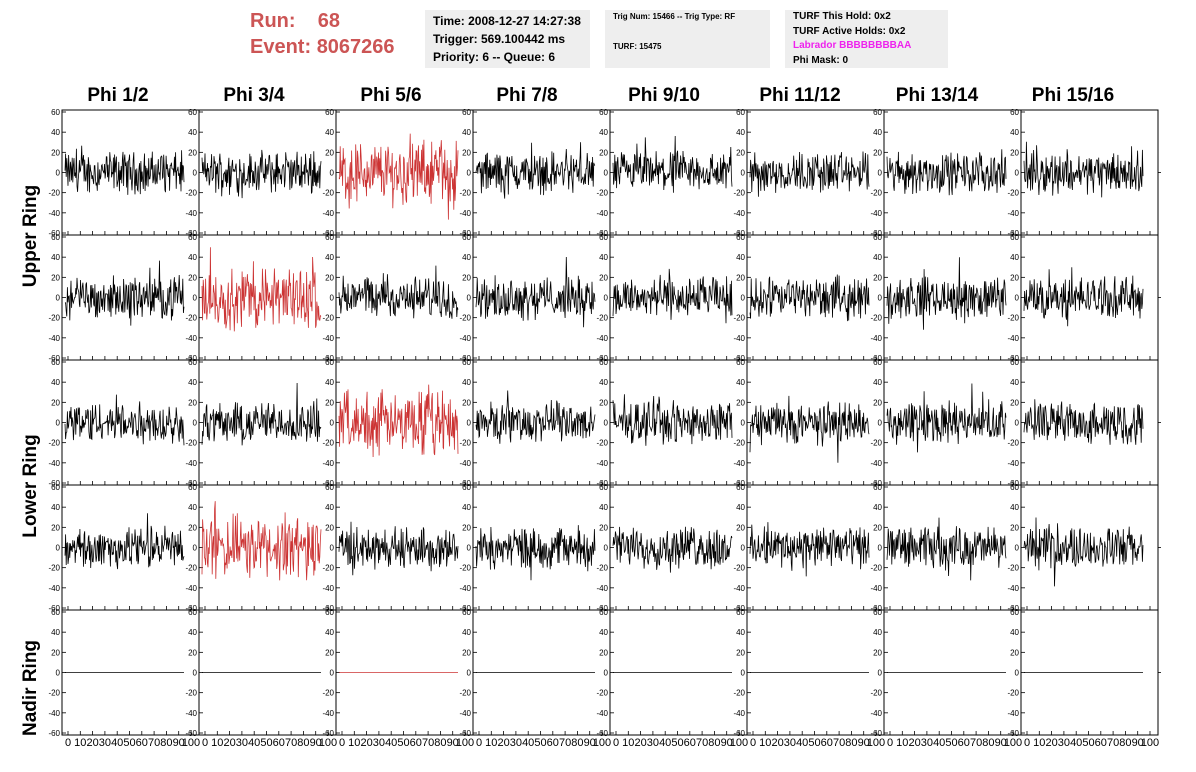 Image resolution: width=1196 pixels, height=772 pixels. What do you see at coordinates (416, 743) in the screenshot?
I see `x-tick-label: 60` at bounding box center [416, 743].